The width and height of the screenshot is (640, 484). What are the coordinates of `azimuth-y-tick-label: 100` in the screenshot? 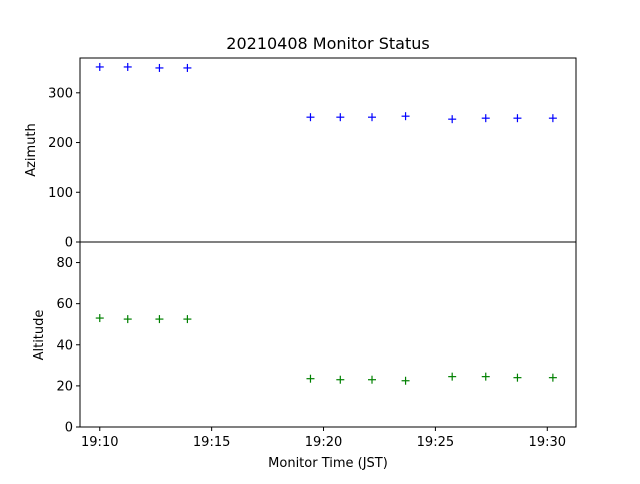 It's located at (60, 193).